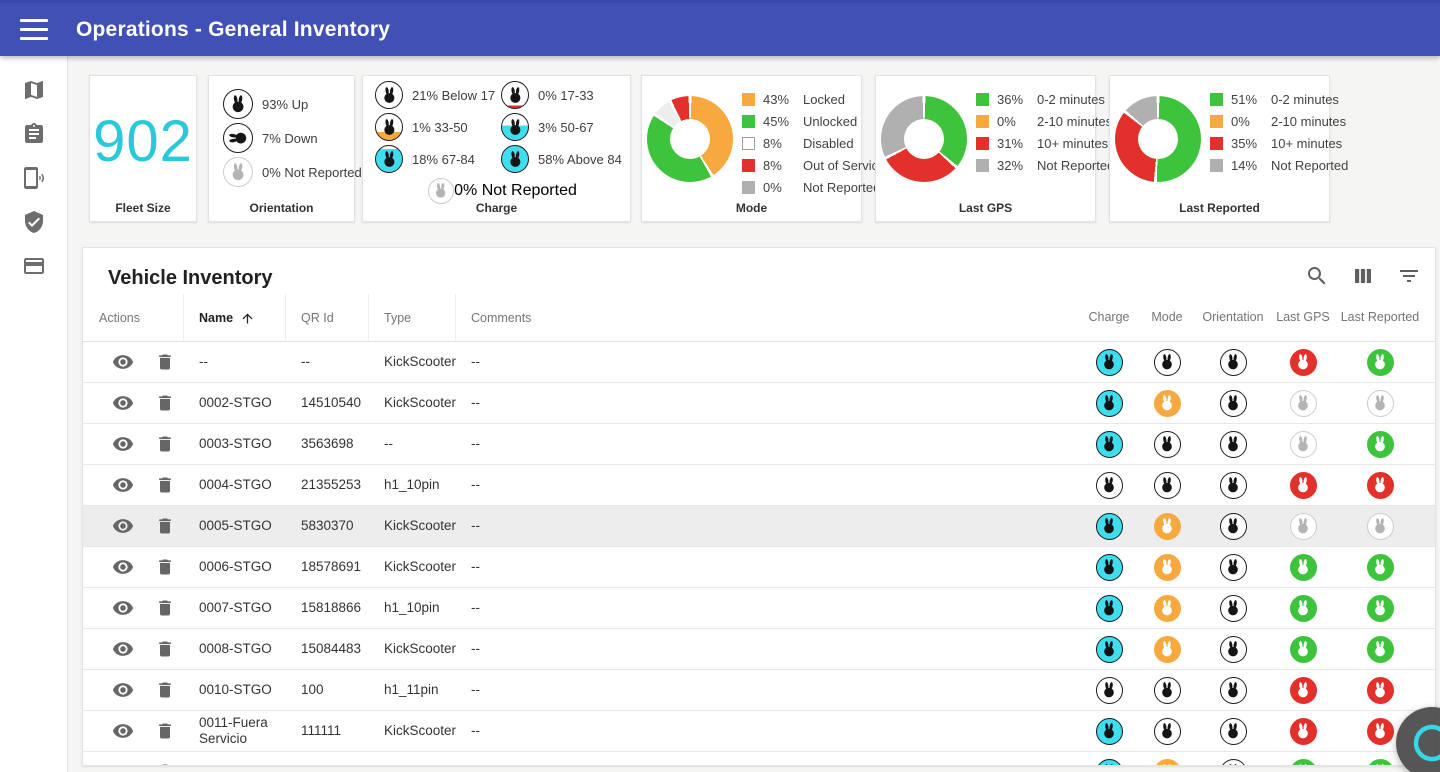 This screenshot has height=772, width=1440. What do you see at coordinates (759, 567) in the screenshot?
I see `table-row: 0006-STGO 18578691 KickScooter --` at bounding box center [759, 567].